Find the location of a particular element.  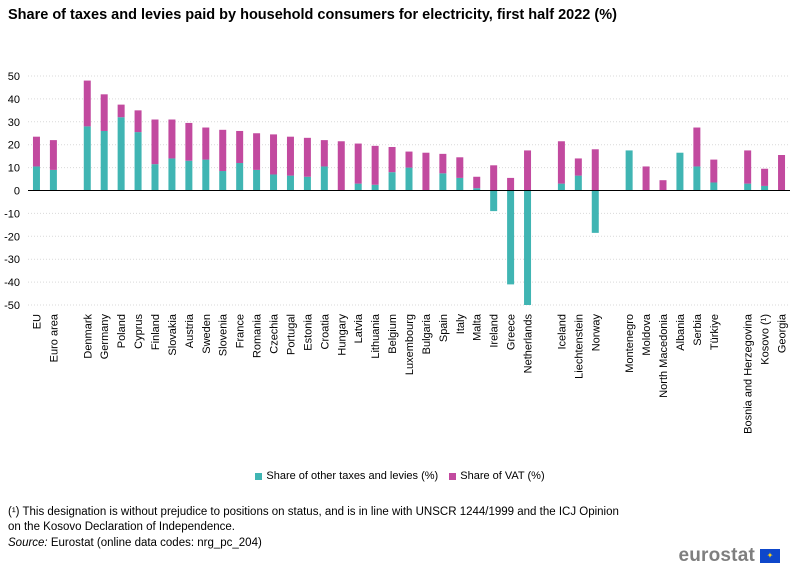

x-tick-label: Cyprus is located at coordinates (139, 331).